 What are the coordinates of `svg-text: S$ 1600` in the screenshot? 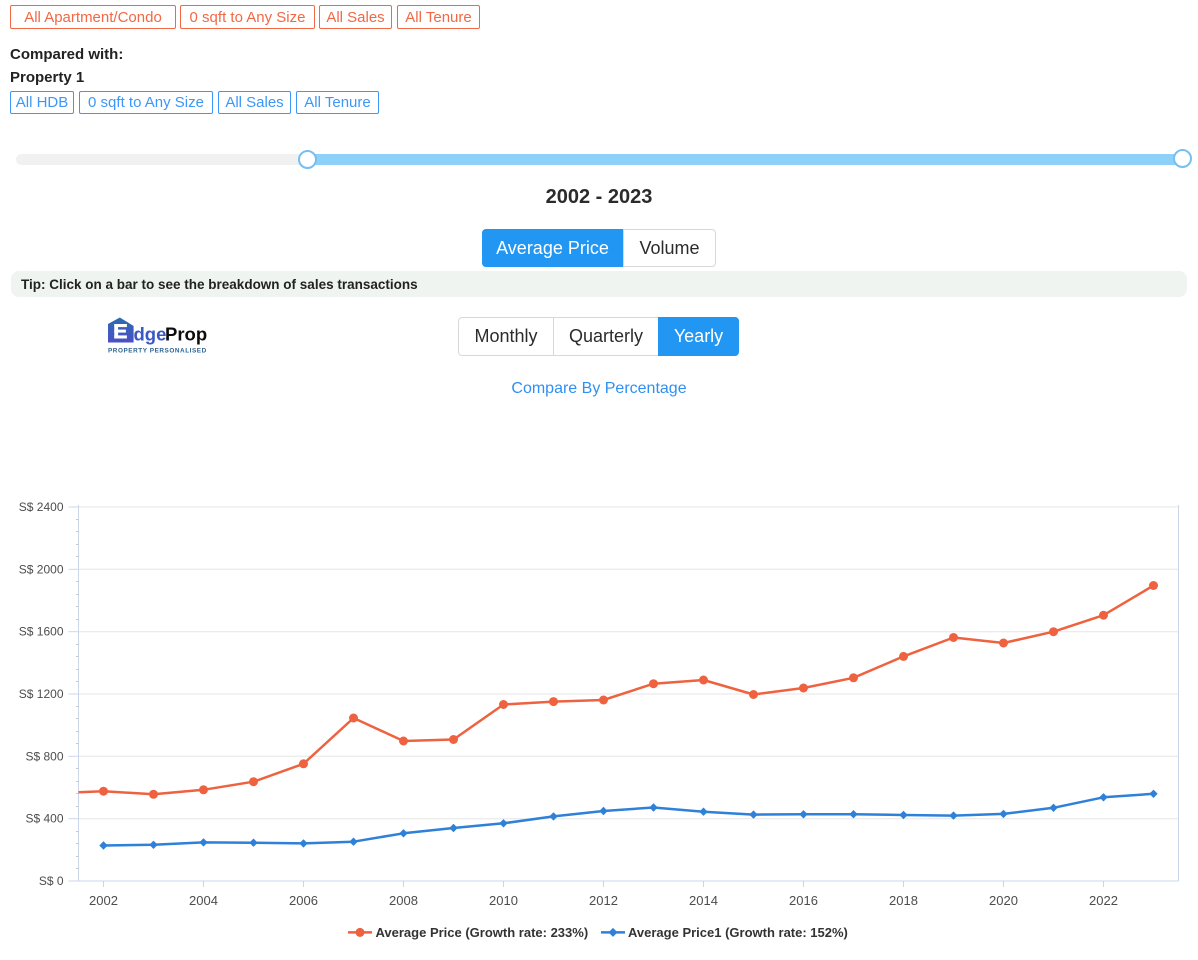 It's located at (41, 632).